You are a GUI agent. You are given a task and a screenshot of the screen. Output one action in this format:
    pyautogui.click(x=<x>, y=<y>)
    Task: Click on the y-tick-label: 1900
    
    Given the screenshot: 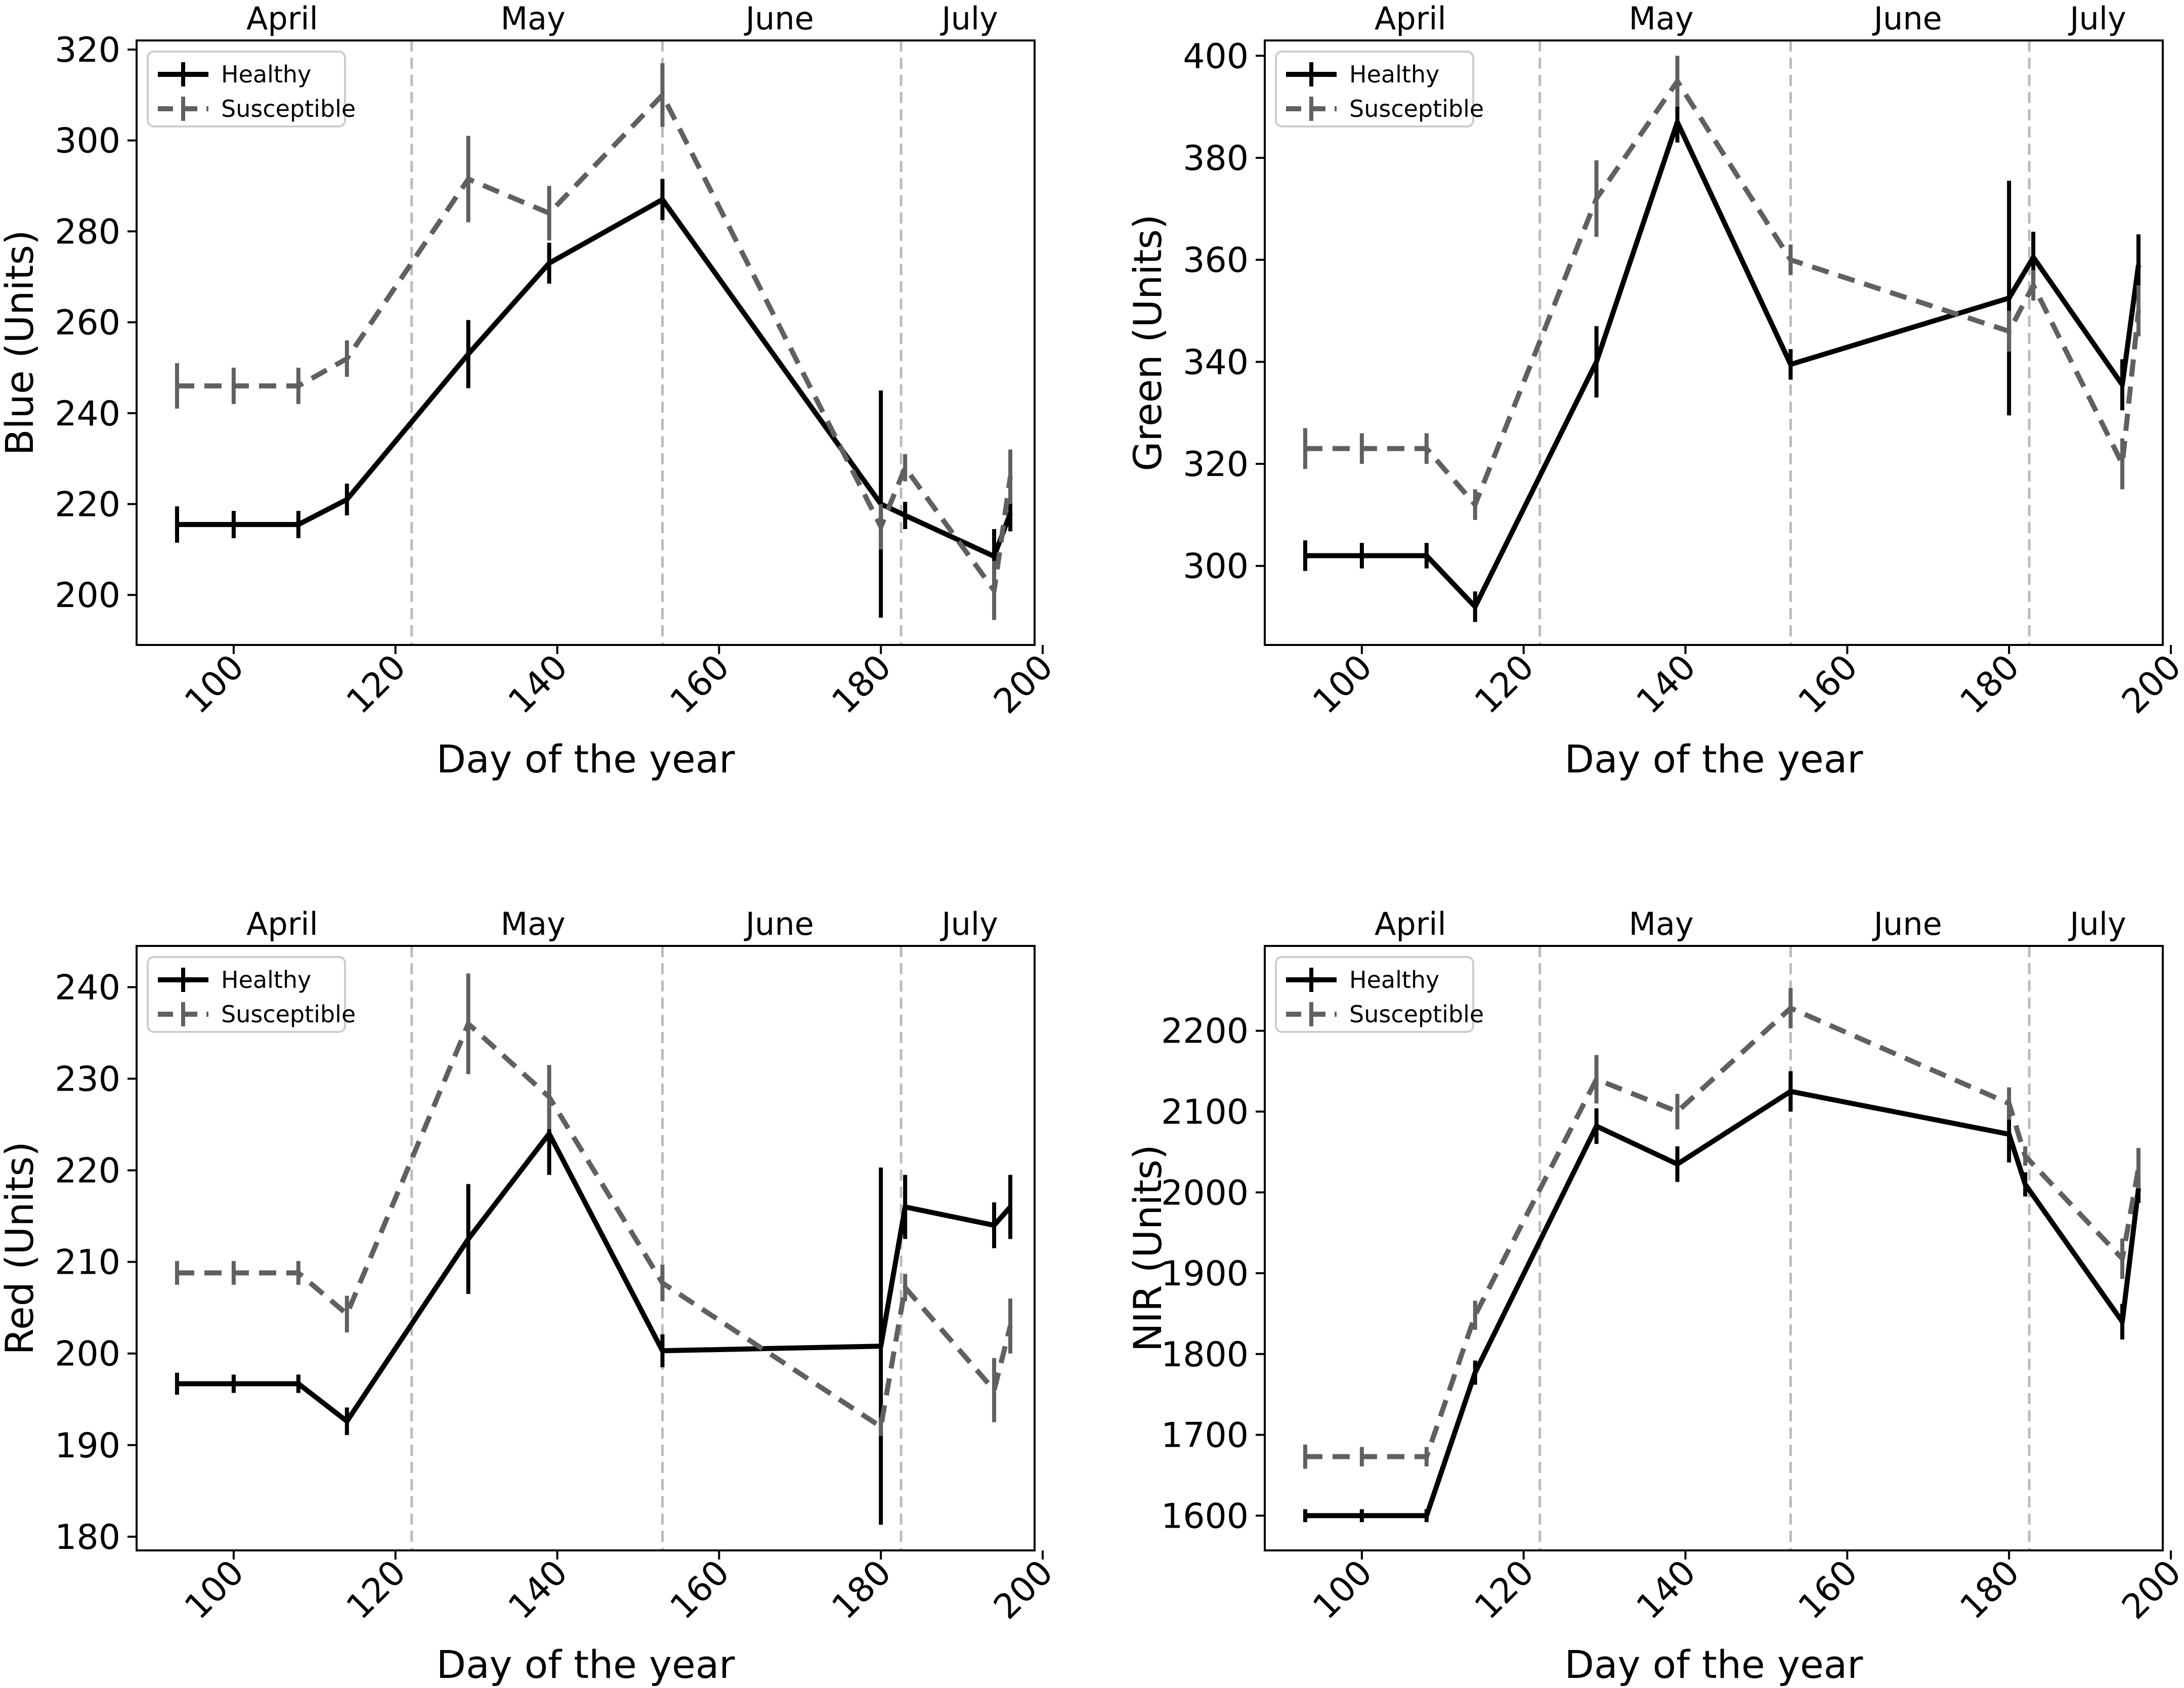 What is the action you would take?
    pyautogui.click(x=1205, y=1274)
    